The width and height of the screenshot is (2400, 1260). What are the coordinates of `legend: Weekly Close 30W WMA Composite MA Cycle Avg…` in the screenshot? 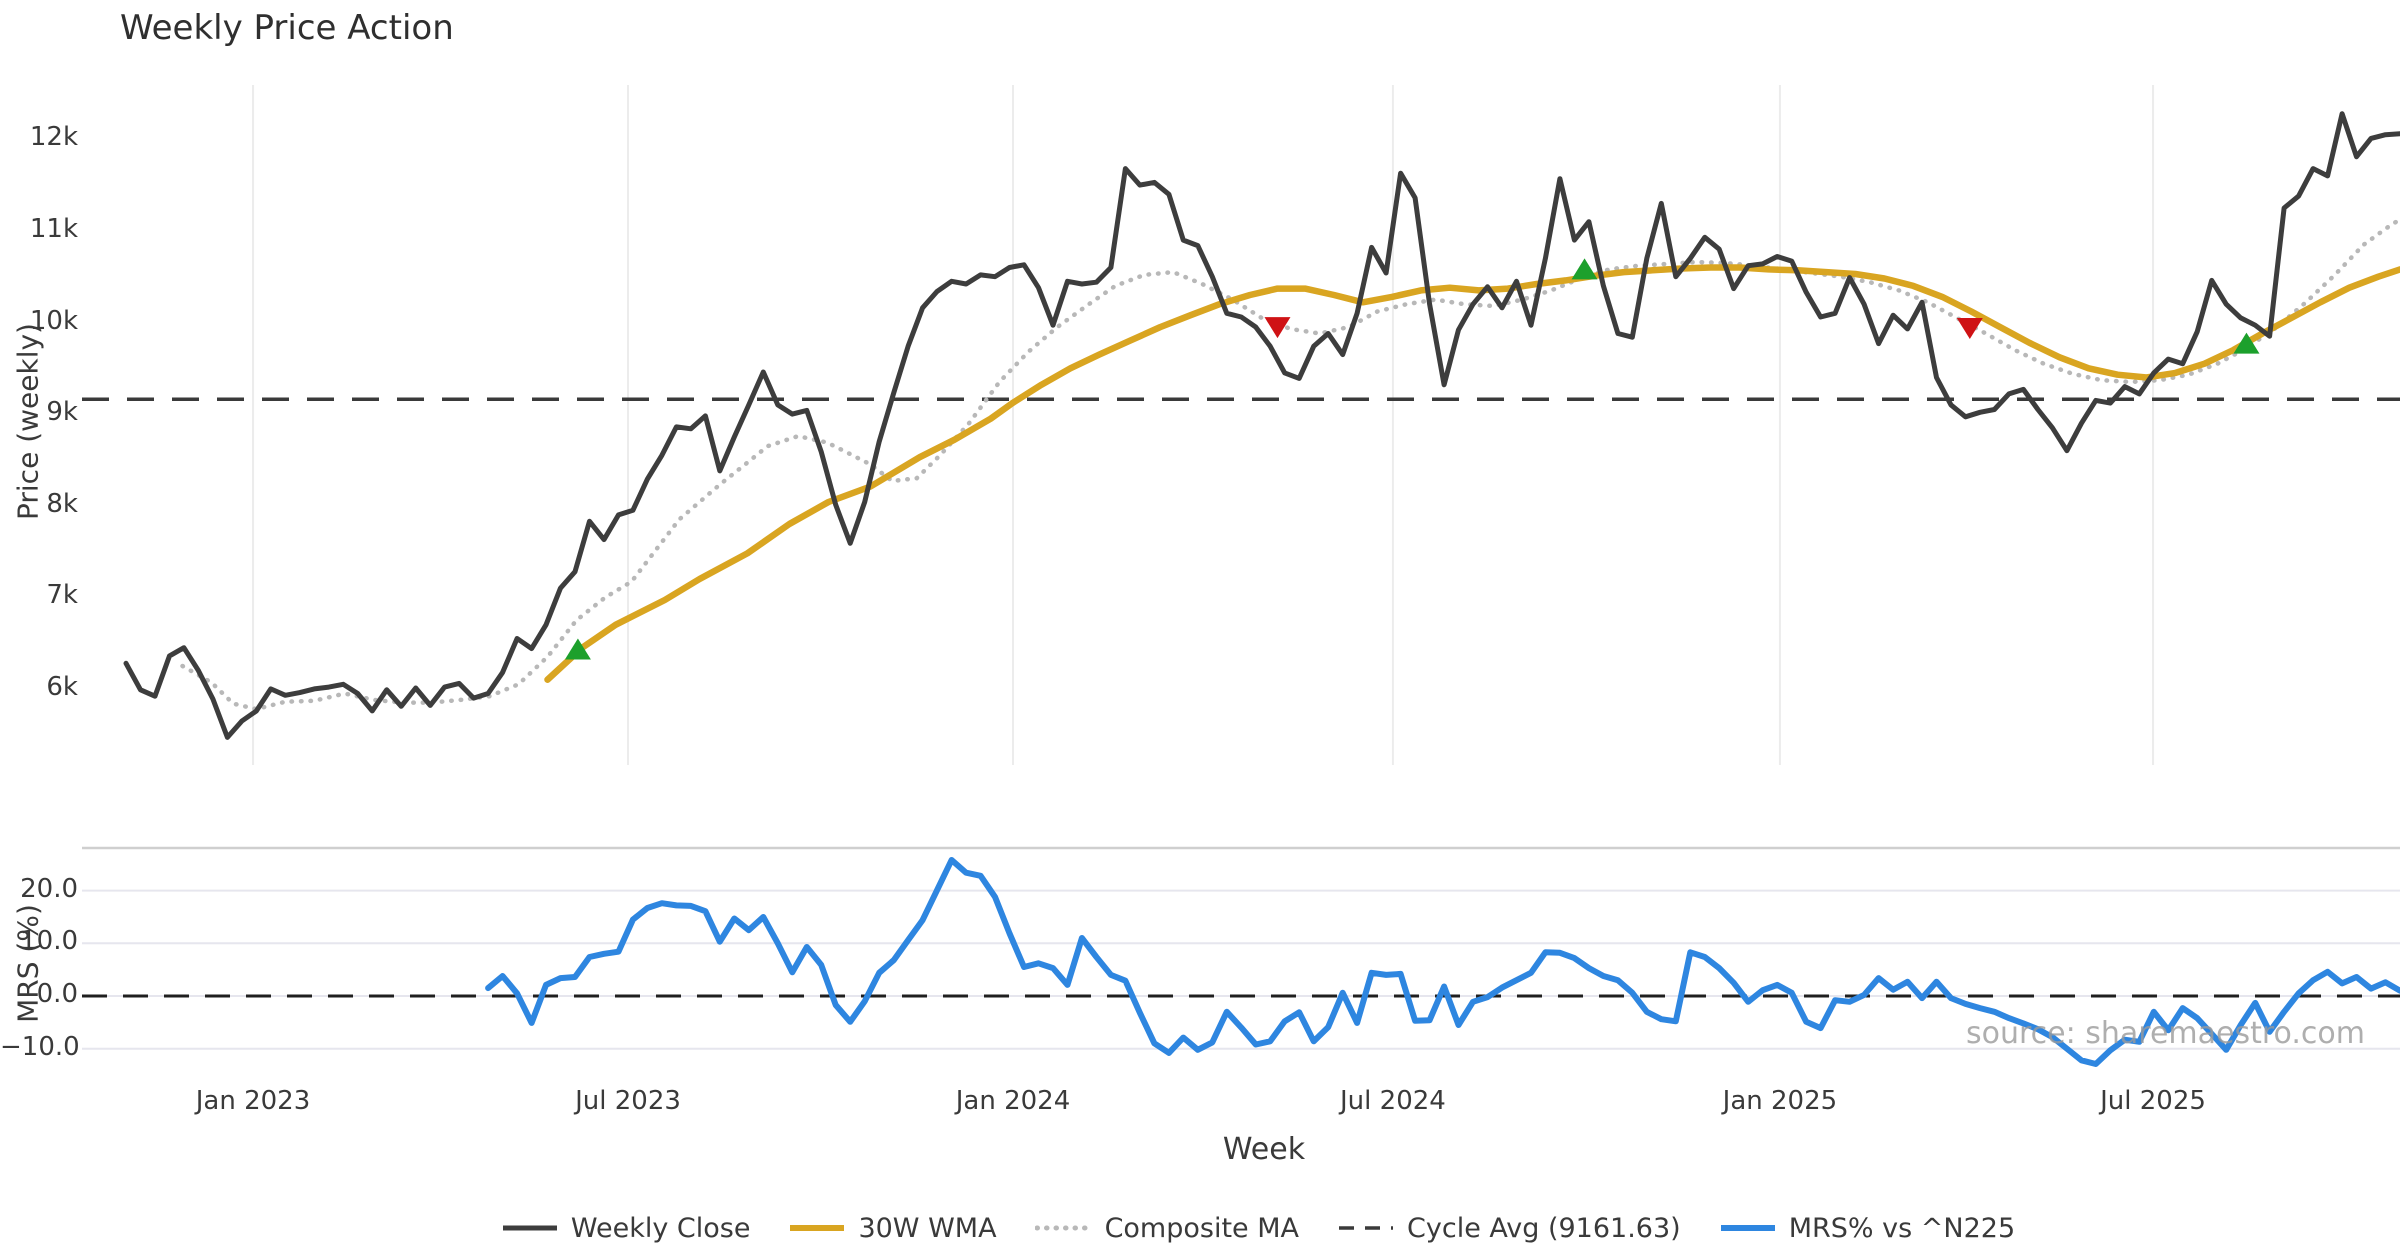 It's located at (1258, 1228).